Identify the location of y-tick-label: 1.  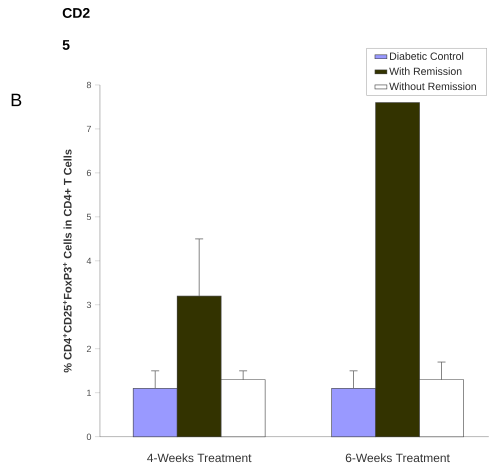
(89, 393).